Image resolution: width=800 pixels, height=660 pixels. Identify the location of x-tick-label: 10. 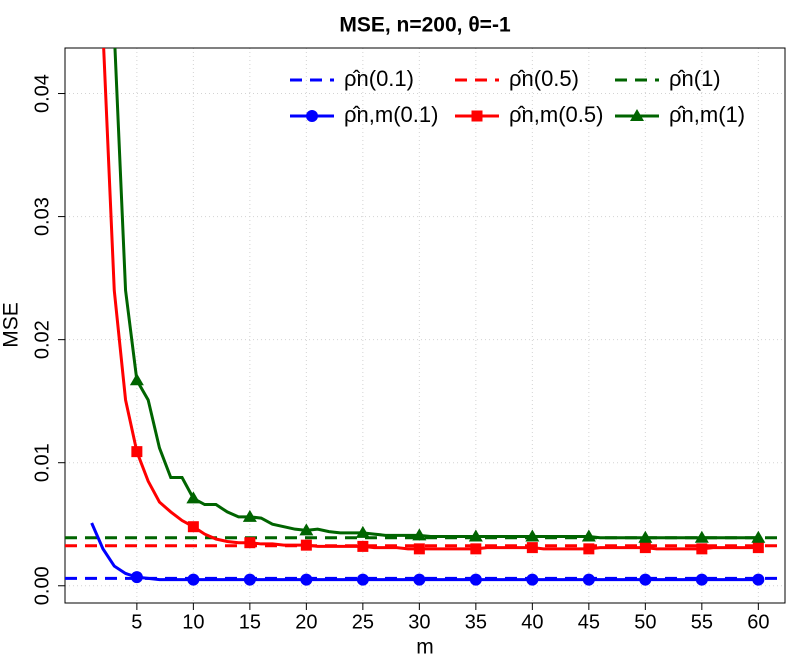
(193, 622).